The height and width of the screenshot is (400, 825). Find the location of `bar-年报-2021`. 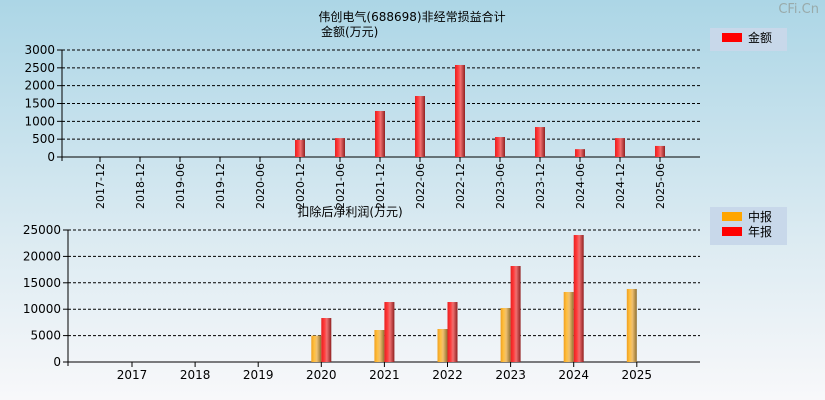

bar-年报-2021 is located at coordinates (389, 332).